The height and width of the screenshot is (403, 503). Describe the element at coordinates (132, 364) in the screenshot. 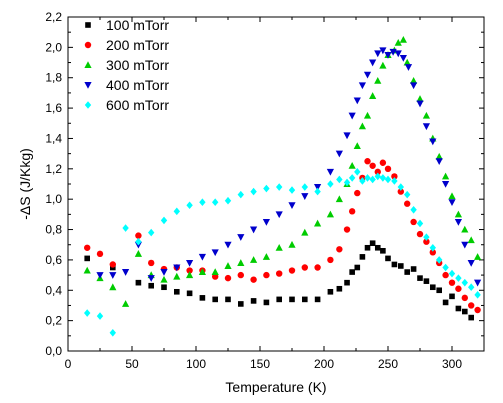

I see `x-tick-label: 50` at that location.